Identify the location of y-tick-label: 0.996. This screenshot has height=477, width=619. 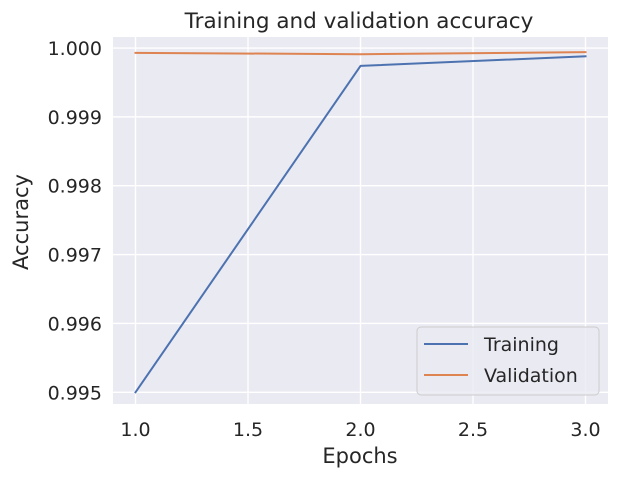
(75, 324).